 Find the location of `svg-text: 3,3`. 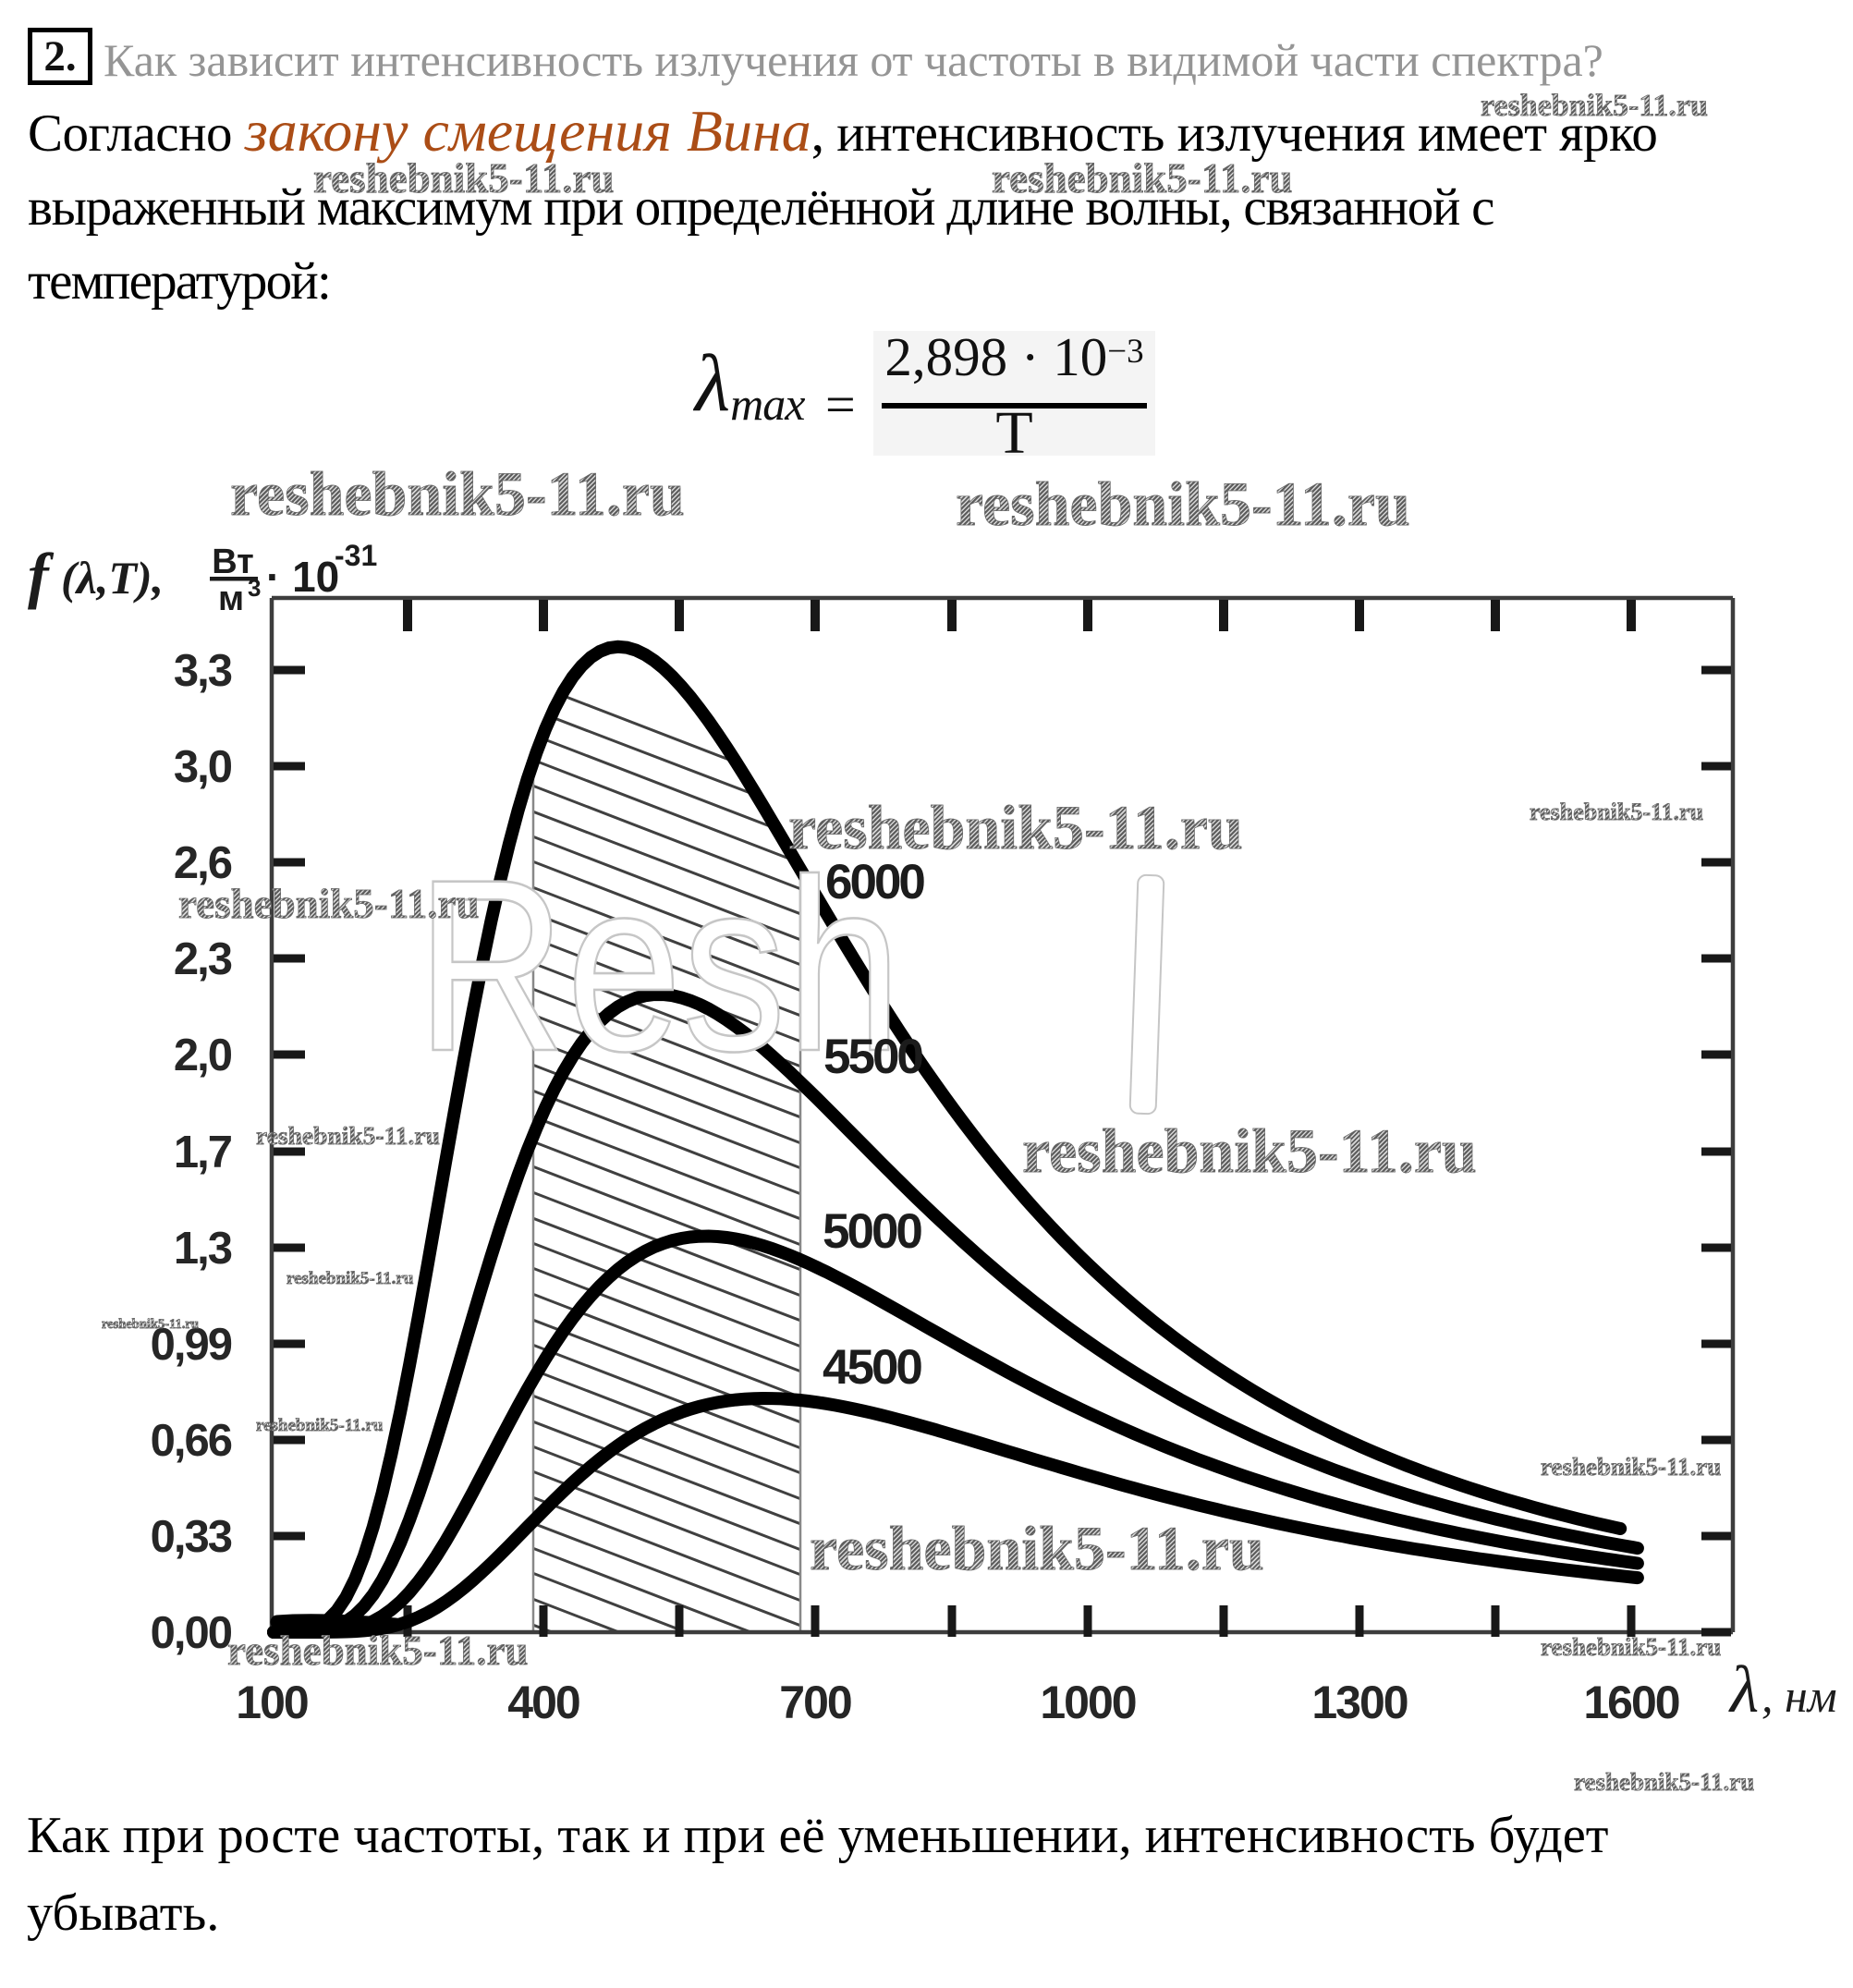

svg-text: 3,3 is located at coordinates (203, 671).